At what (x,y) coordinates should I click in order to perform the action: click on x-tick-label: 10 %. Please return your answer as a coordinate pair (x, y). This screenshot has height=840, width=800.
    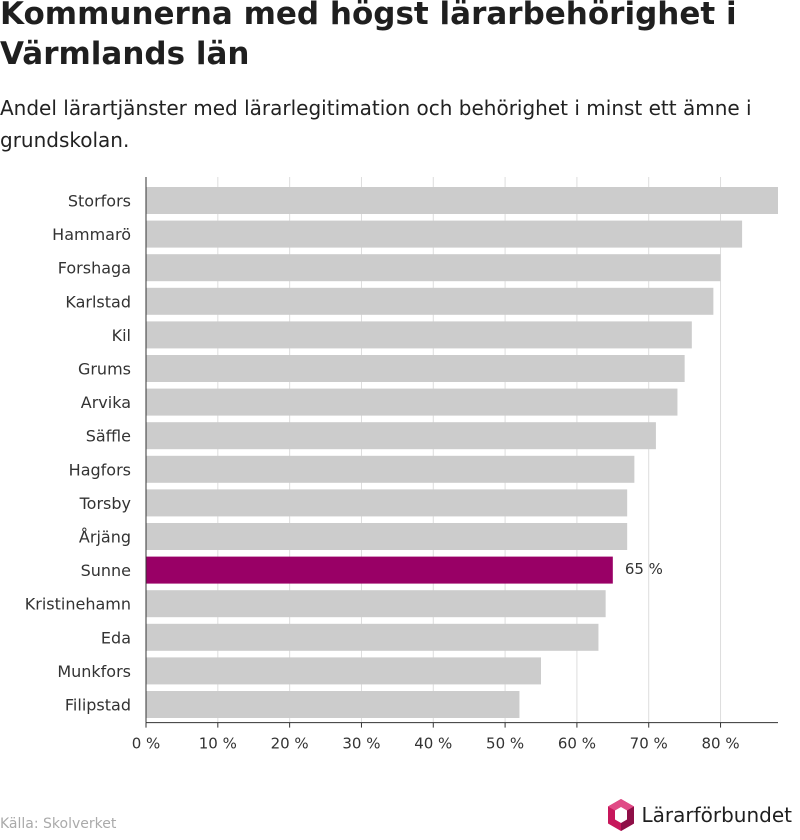
    Looking at the image, I should click on (218, 744).